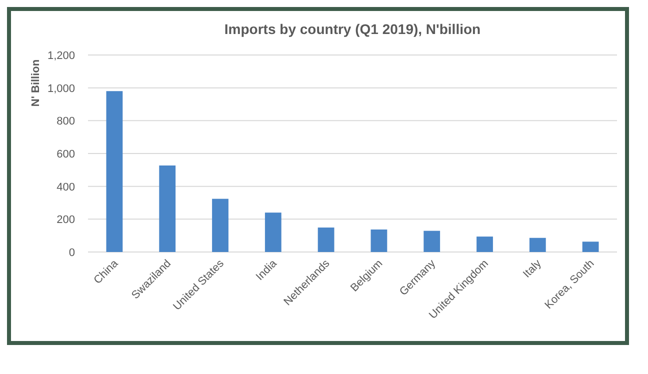  I want to click on y-tick-label: 200, so click(65, 220).